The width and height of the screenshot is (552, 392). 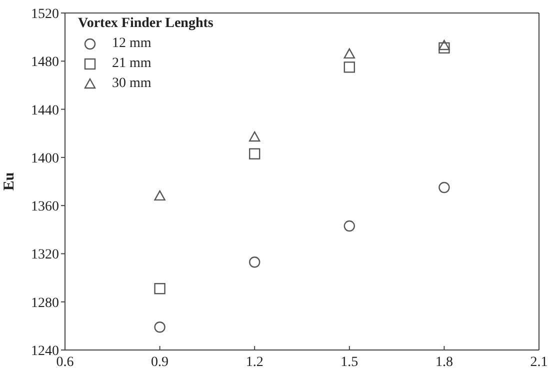 What do you see at coordinates (255, 362) in the screenshot?
I see `x-tick-label: 1.2` at bounding box center [255, 362].